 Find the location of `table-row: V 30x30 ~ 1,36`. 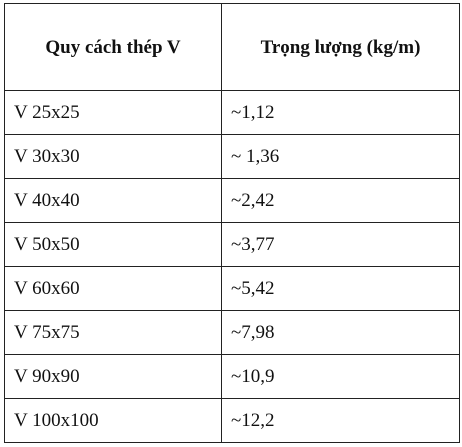

table-row: V 30x30 ~ 1,36 is located at coordinates (232, 156).